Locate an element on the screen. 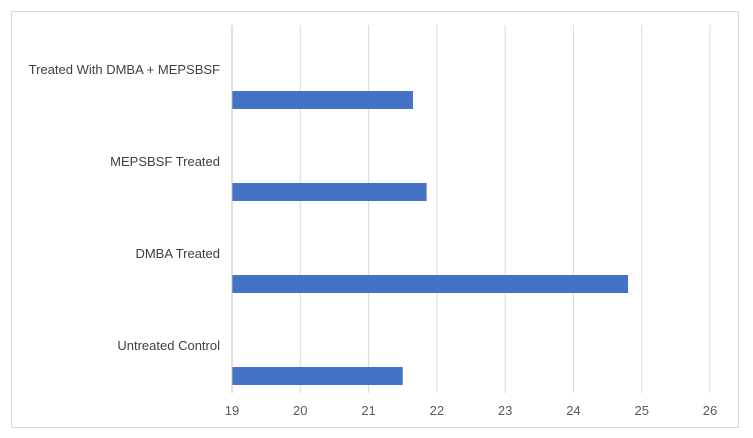 This screenshot has width=753, height=438. category-label: Untreated Control is located at coordinates (168, 345).